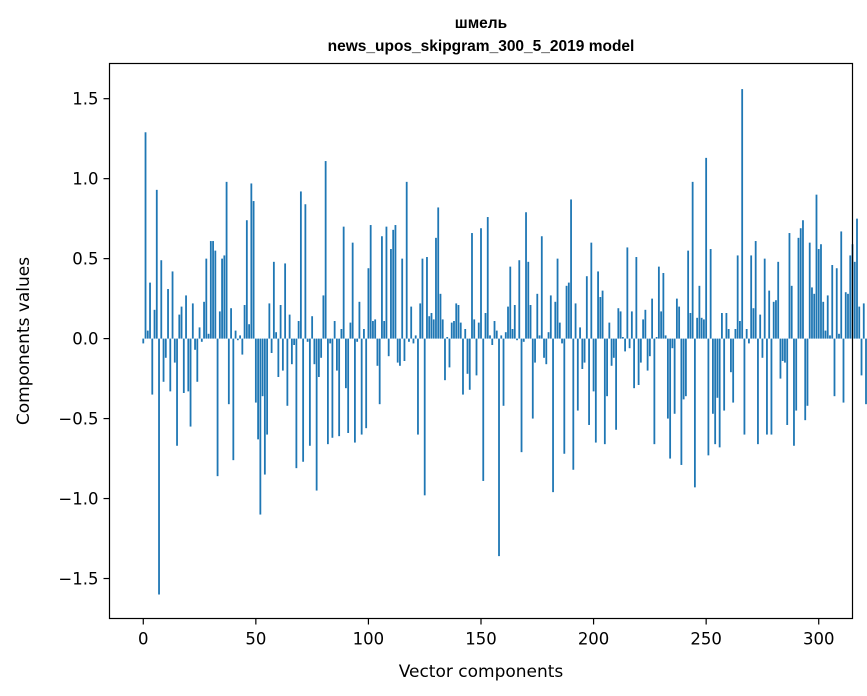 This screenshot has height=696, width=867. What do you see at coordinates (84, 339) in the screenshot?
I see `y-ticks: −1.5 −1.0 −0.5 0.0 0.5 1.0 1.5` at bounding box center [84, 339].